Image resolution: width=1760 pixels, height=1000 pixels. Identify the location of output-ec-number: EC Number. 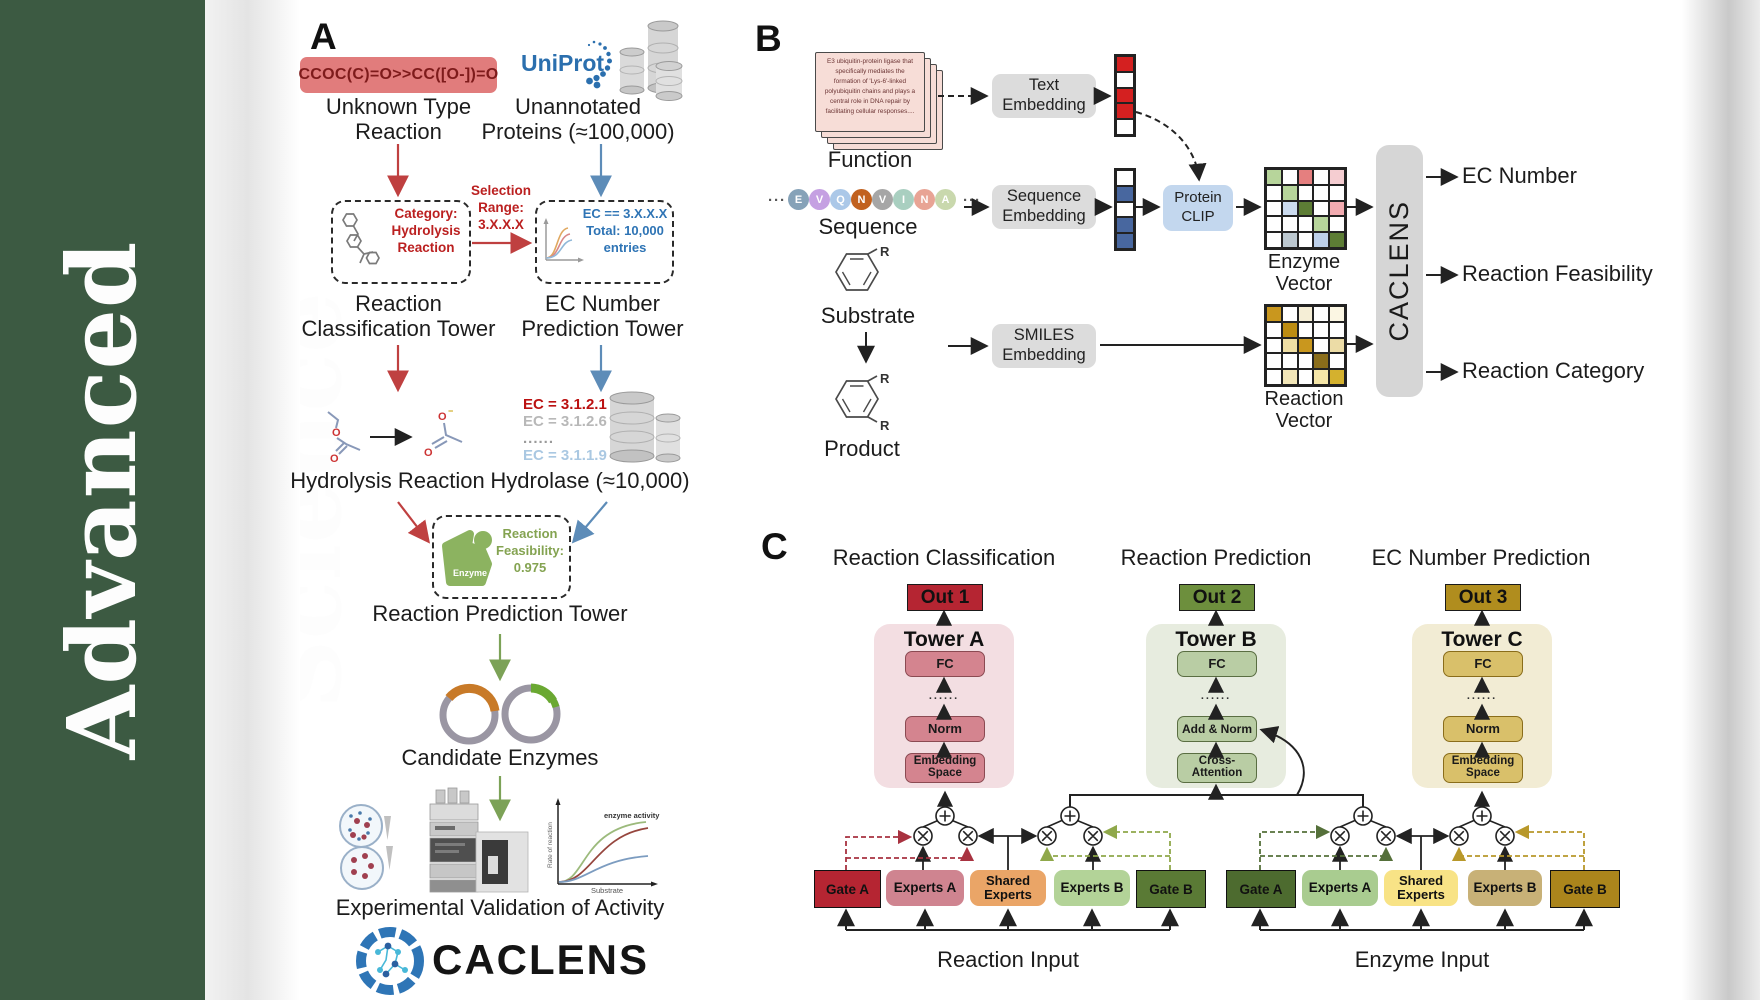
(1519, 175).